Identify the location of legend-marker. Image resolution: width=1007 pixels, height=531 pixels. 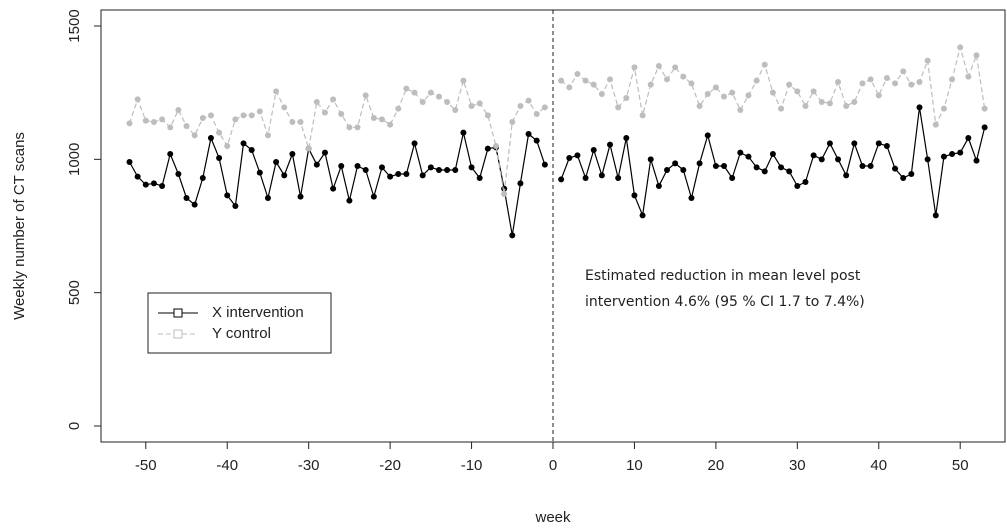
(178, 334).